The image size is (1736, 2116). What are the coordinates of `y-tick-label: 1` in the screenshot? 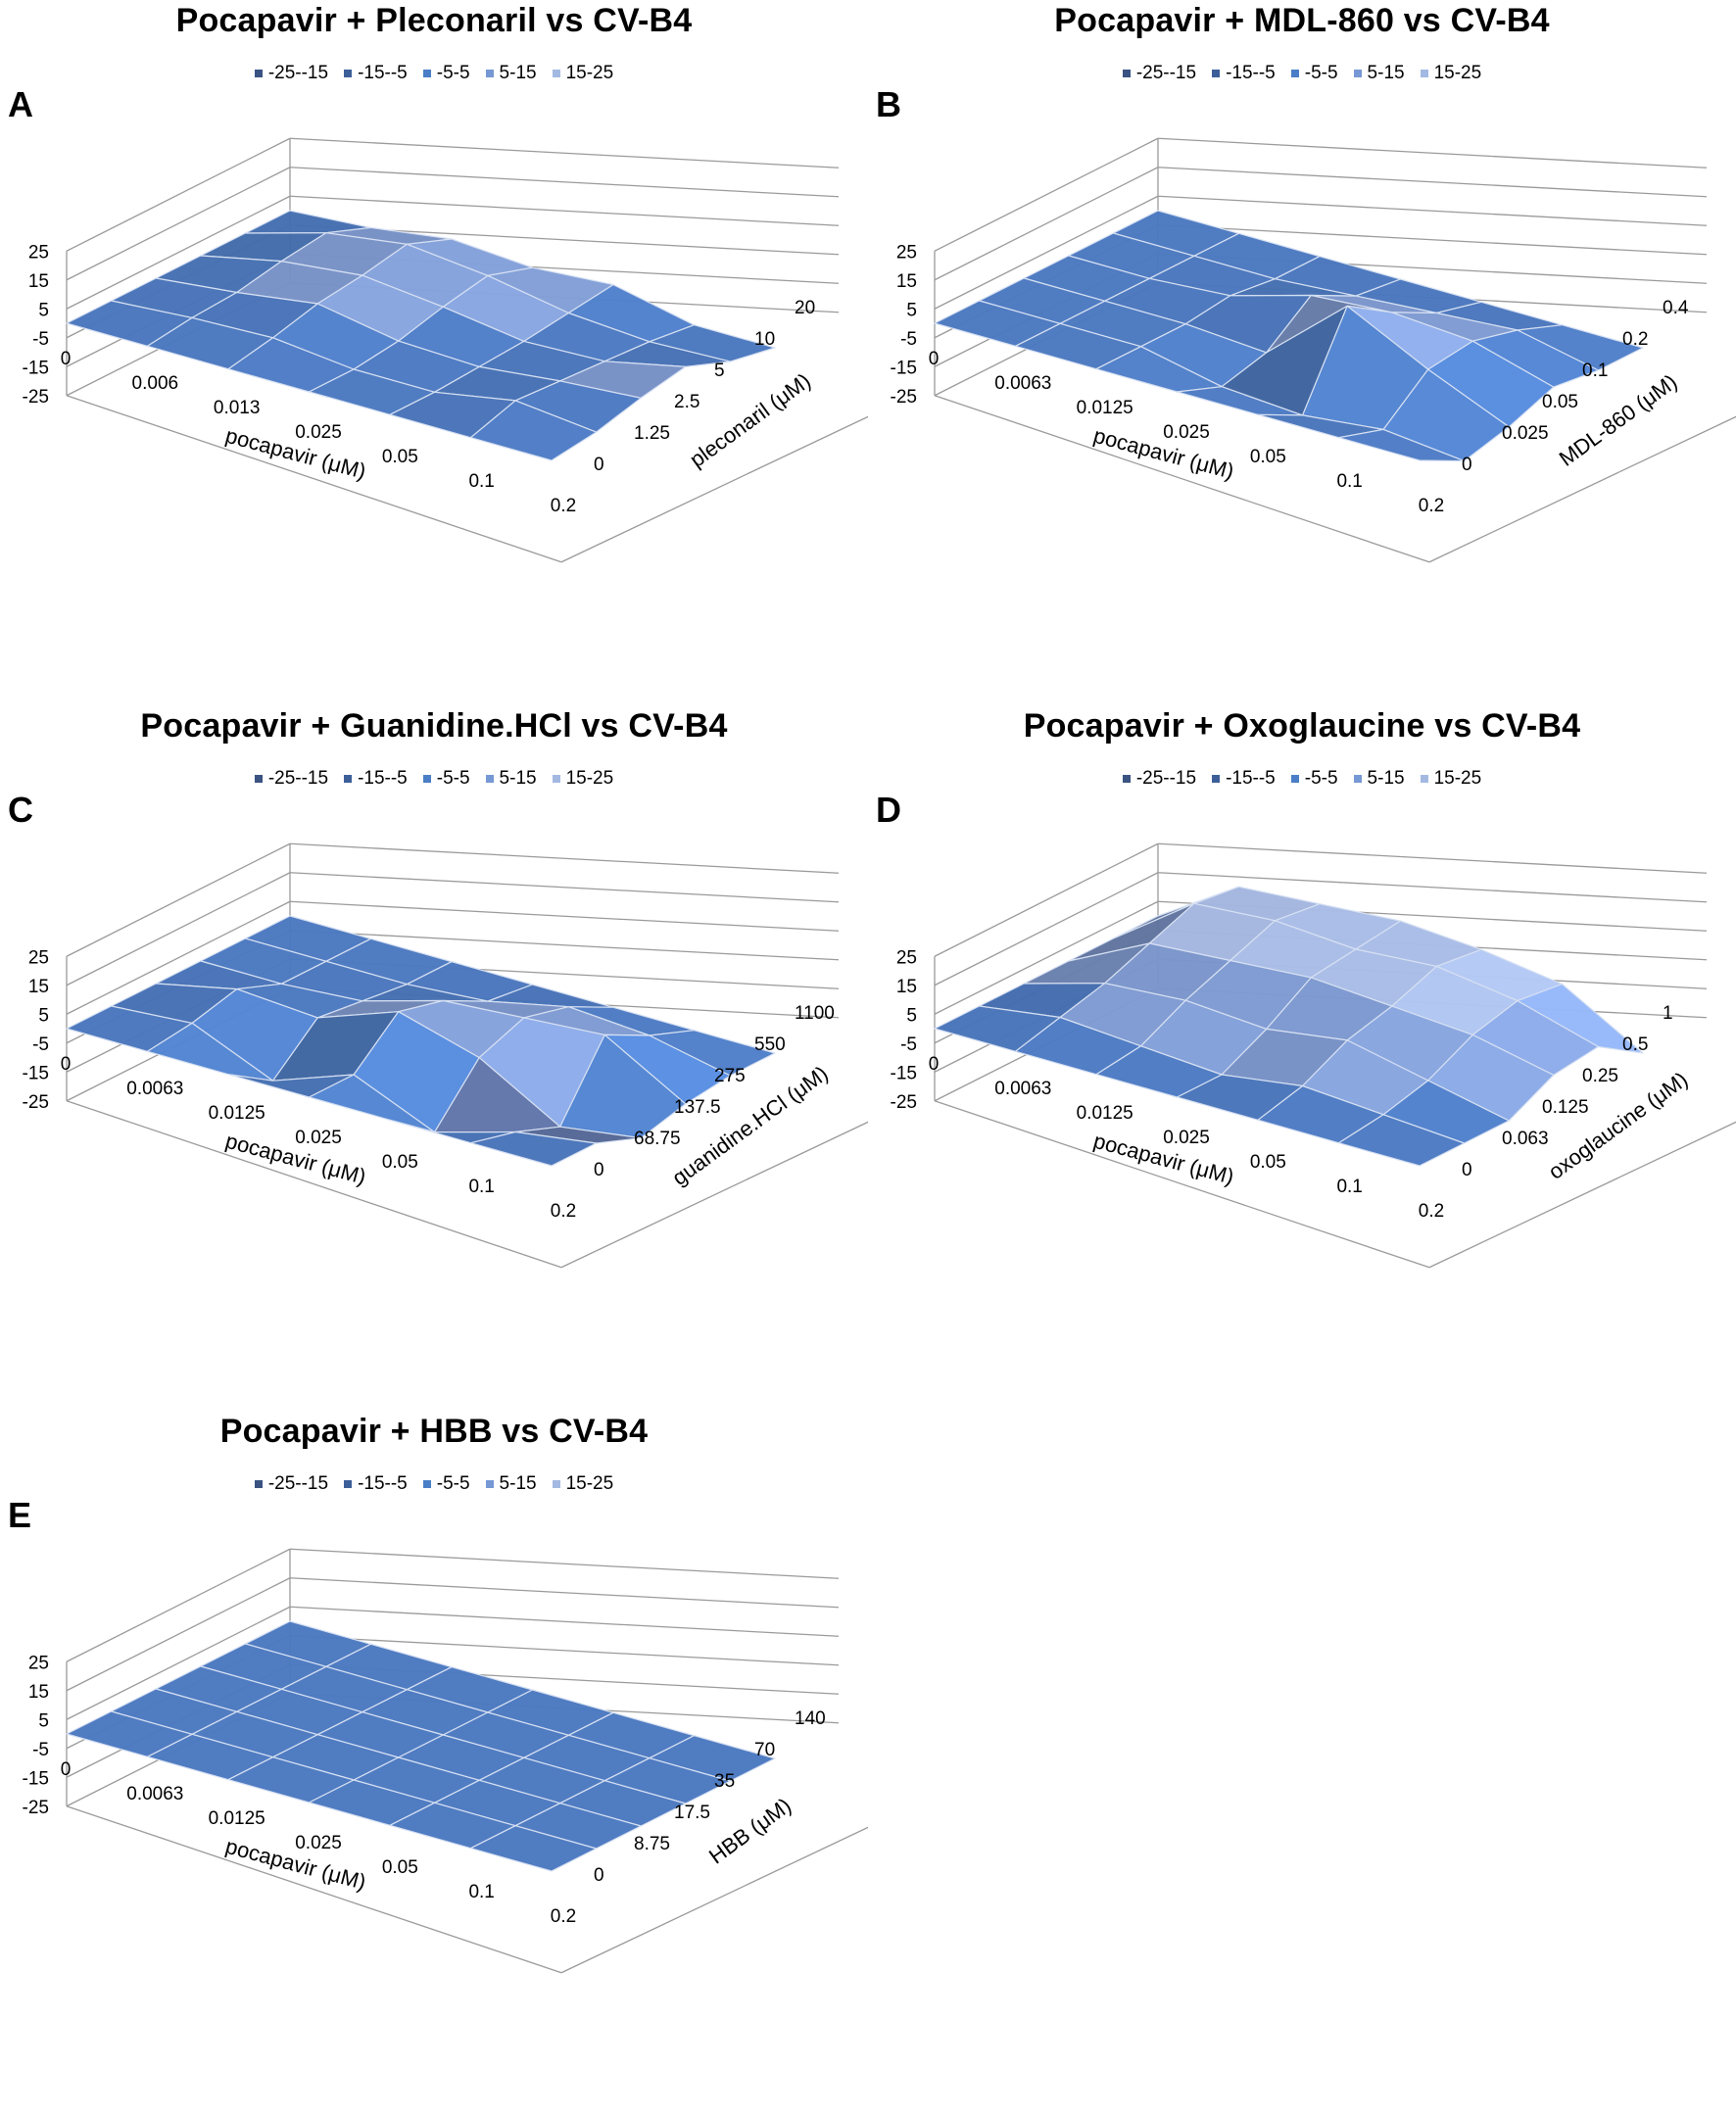 It's located at (1668, 1013).